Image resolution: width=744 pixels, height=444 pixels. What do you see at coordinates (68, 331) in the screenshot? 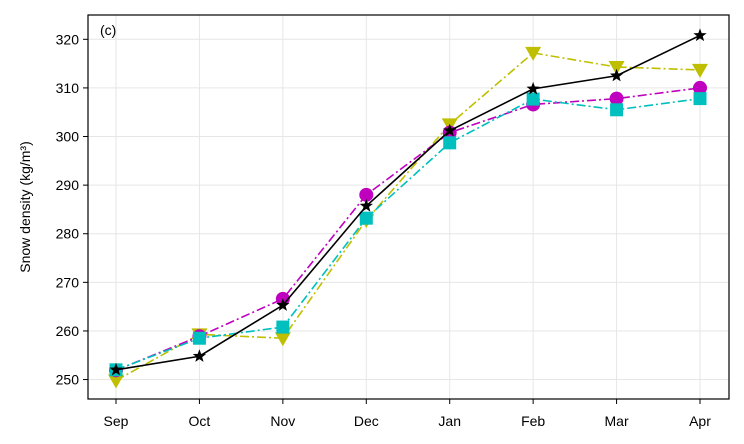
I see `y-tick-label: 260` at bounding box center [68, 331].